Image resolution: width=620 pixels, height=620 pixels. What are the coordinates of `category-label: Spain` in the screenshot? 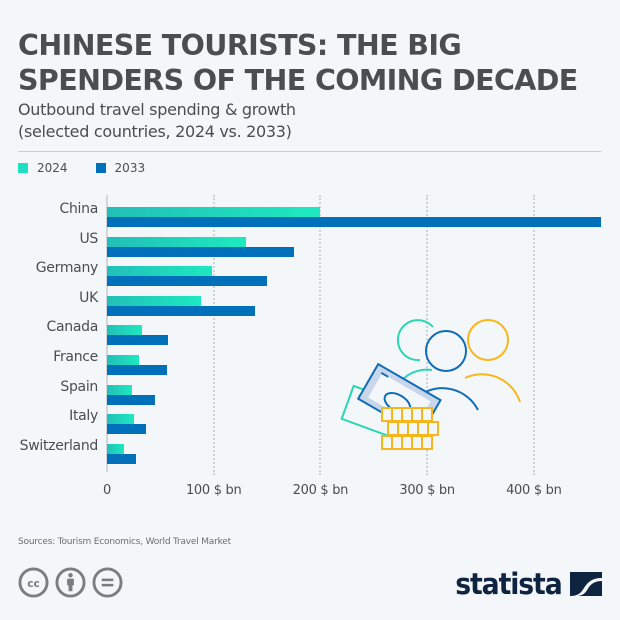 It's located at (79, 386).